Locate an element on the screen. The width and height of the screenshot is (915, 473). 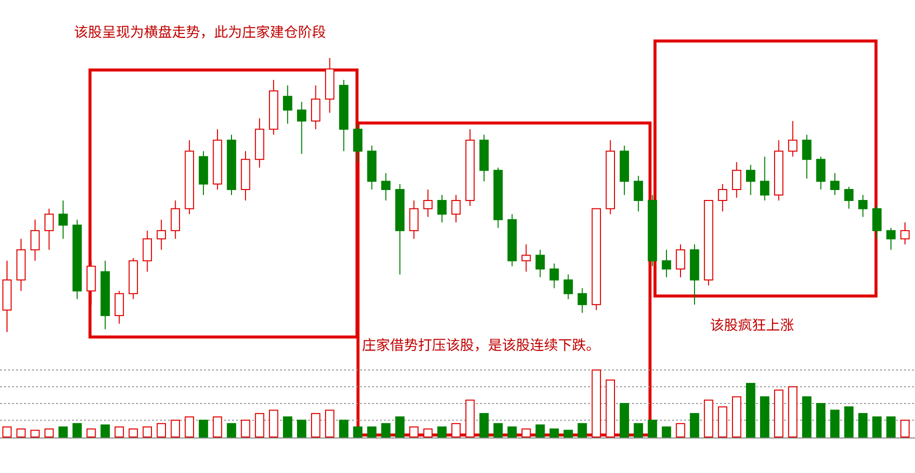
text: 庄家借势打压该股，是该股连续下跌。 is located at coordinates (481, 345).